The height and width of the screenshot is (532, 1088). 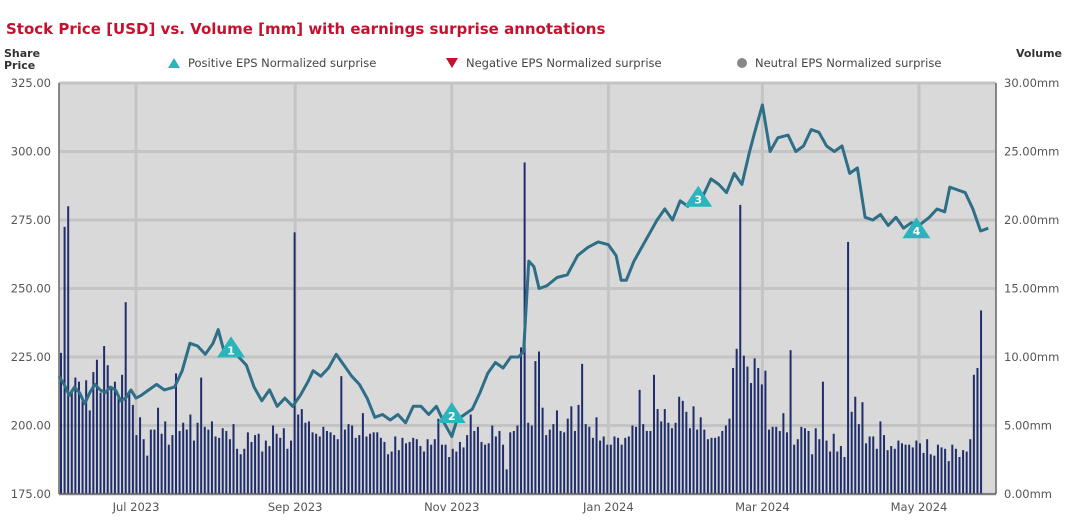 I want to click on legend-item-neutral: Neutral EPS Normalized surprise, so click(x=839, y=63).